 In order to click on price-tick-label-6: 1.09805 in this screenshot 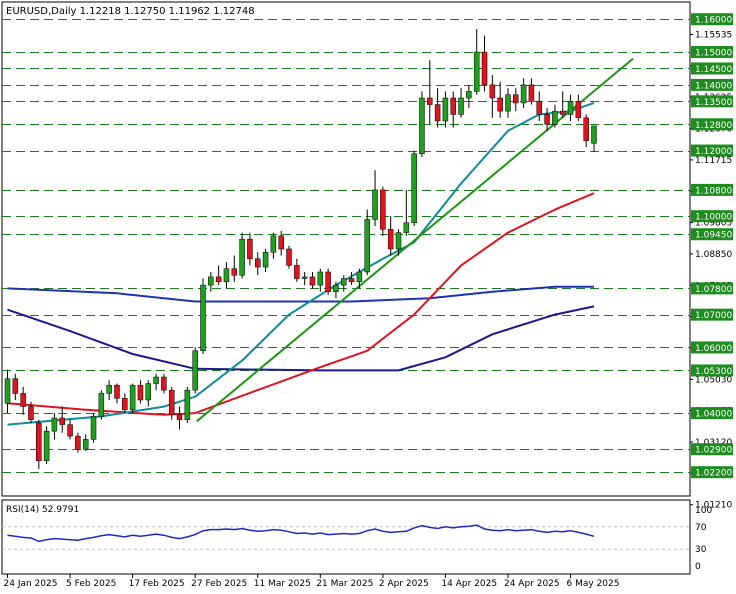, I will do `click(713, 224)`.